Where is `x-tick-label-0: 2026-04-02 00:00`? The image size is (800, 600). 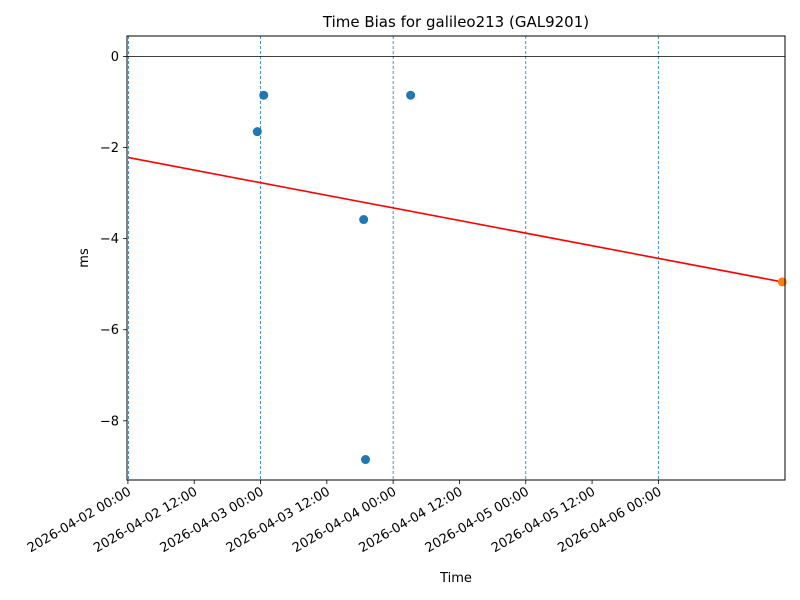
x-tick-label-0: 2026-04-02 00:00 is located at coordinates (79, 520).